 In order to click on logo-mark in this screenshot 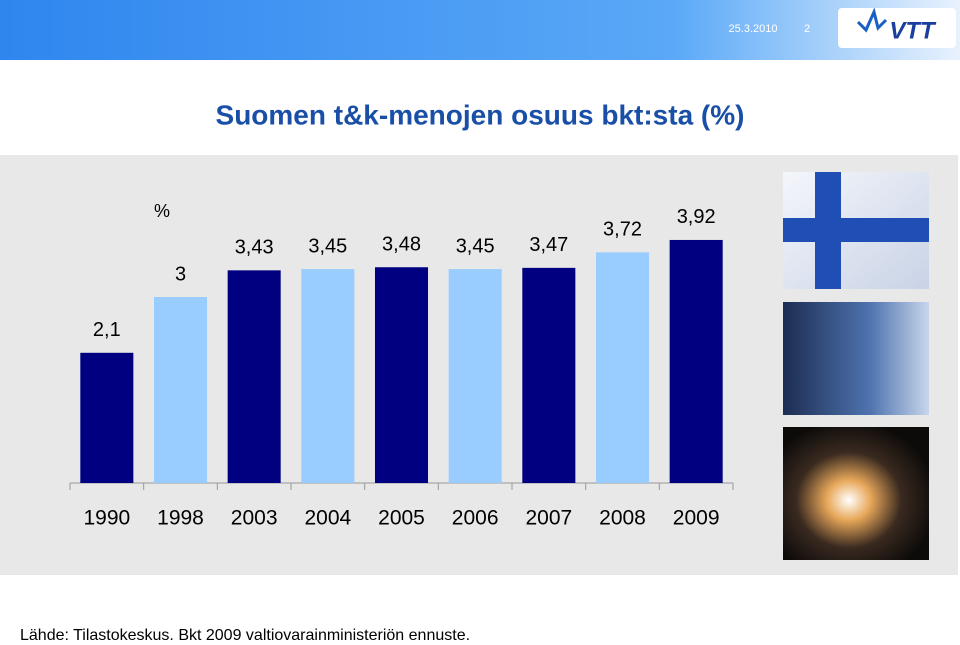, I will do `click(872, 20)`.